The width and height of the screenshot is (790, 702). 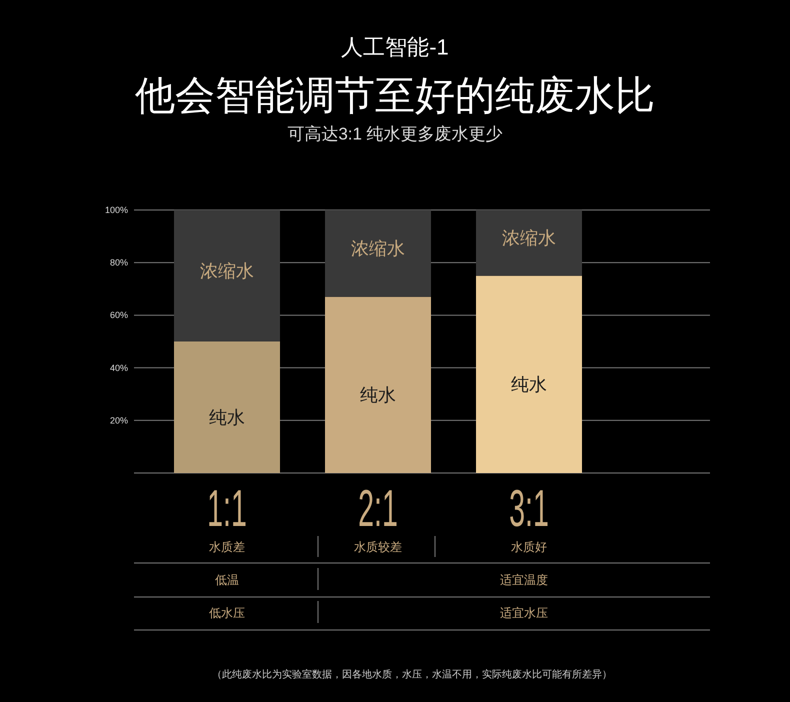 What do you see at coordinates (119, 263) in the screenshot?
I see `y-tick-label: 80%` at bounding box center [119, 263].